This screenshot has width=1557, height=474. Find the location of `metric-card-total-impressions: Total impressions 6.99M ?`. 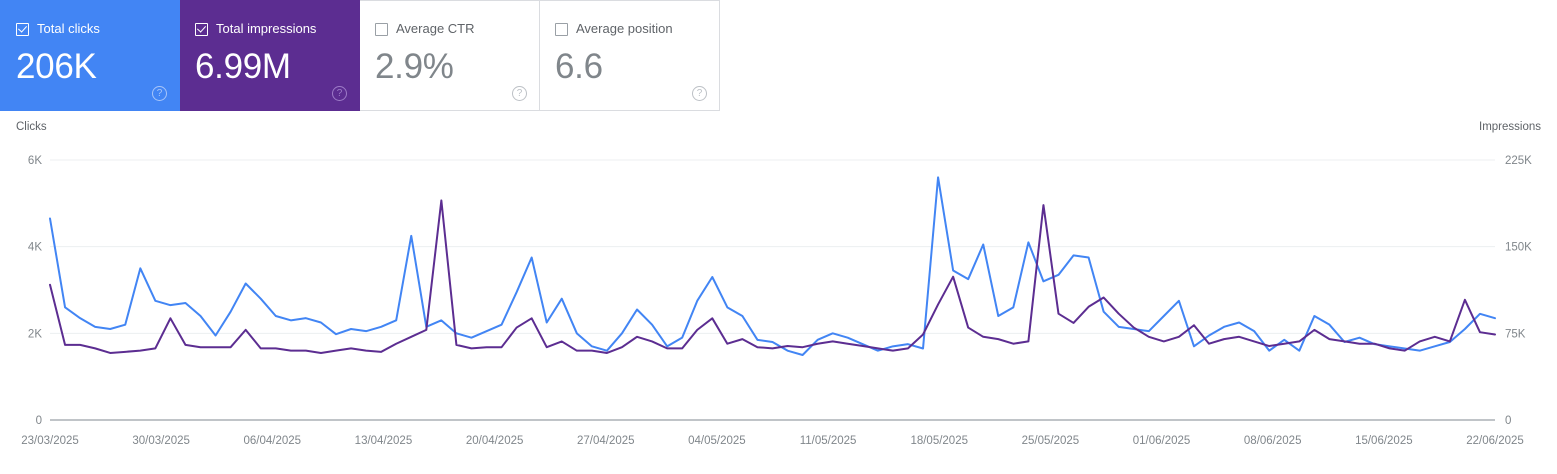

metric-card-total-impressions: Total impressions 6.99M ? is located at coordinates (270, 55).